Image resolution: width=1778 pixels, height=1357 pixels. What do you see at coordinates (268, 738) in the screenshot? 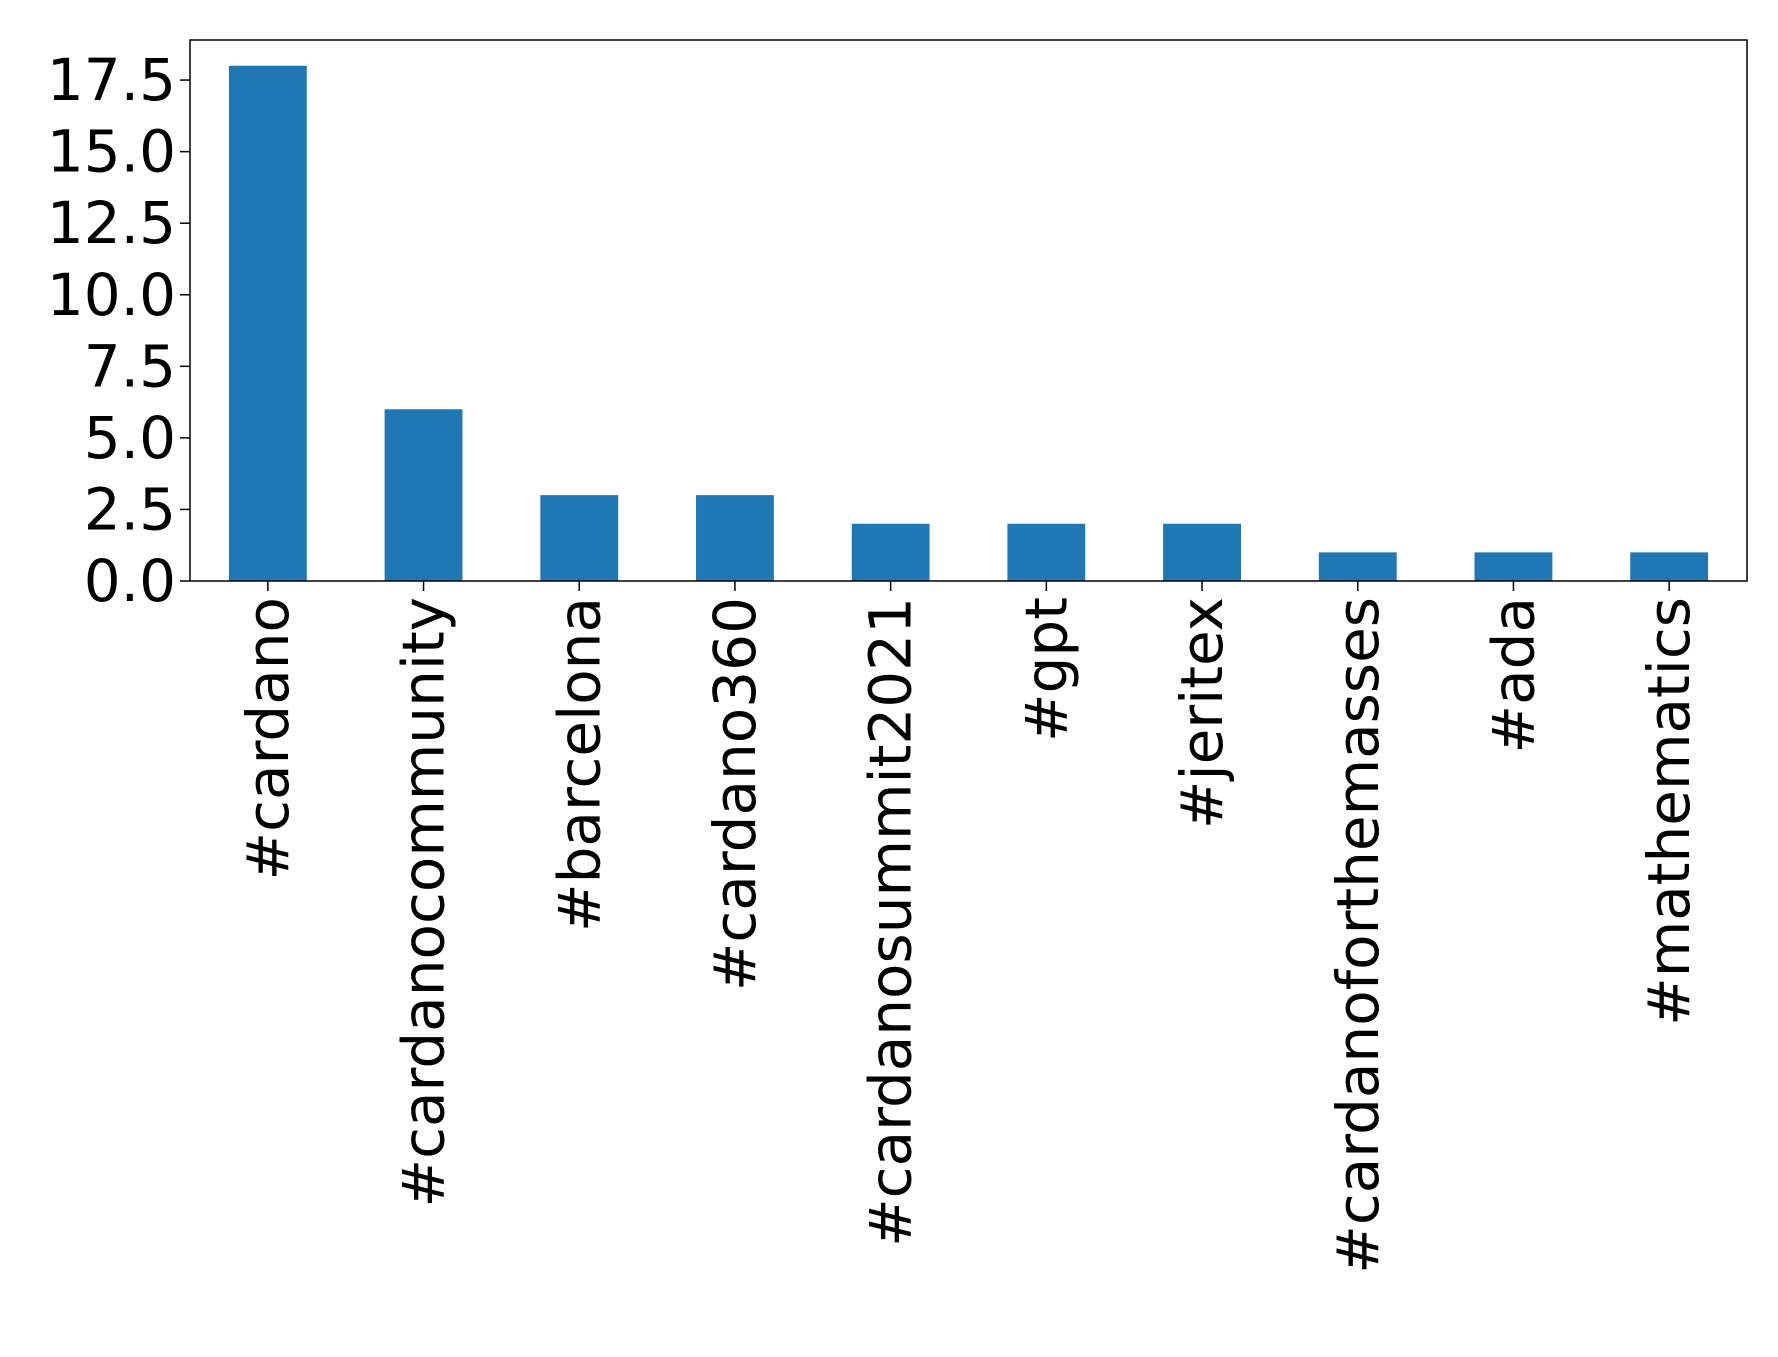
I see `x-tick-label-0: #cardano` at bounding box center [268, 738].